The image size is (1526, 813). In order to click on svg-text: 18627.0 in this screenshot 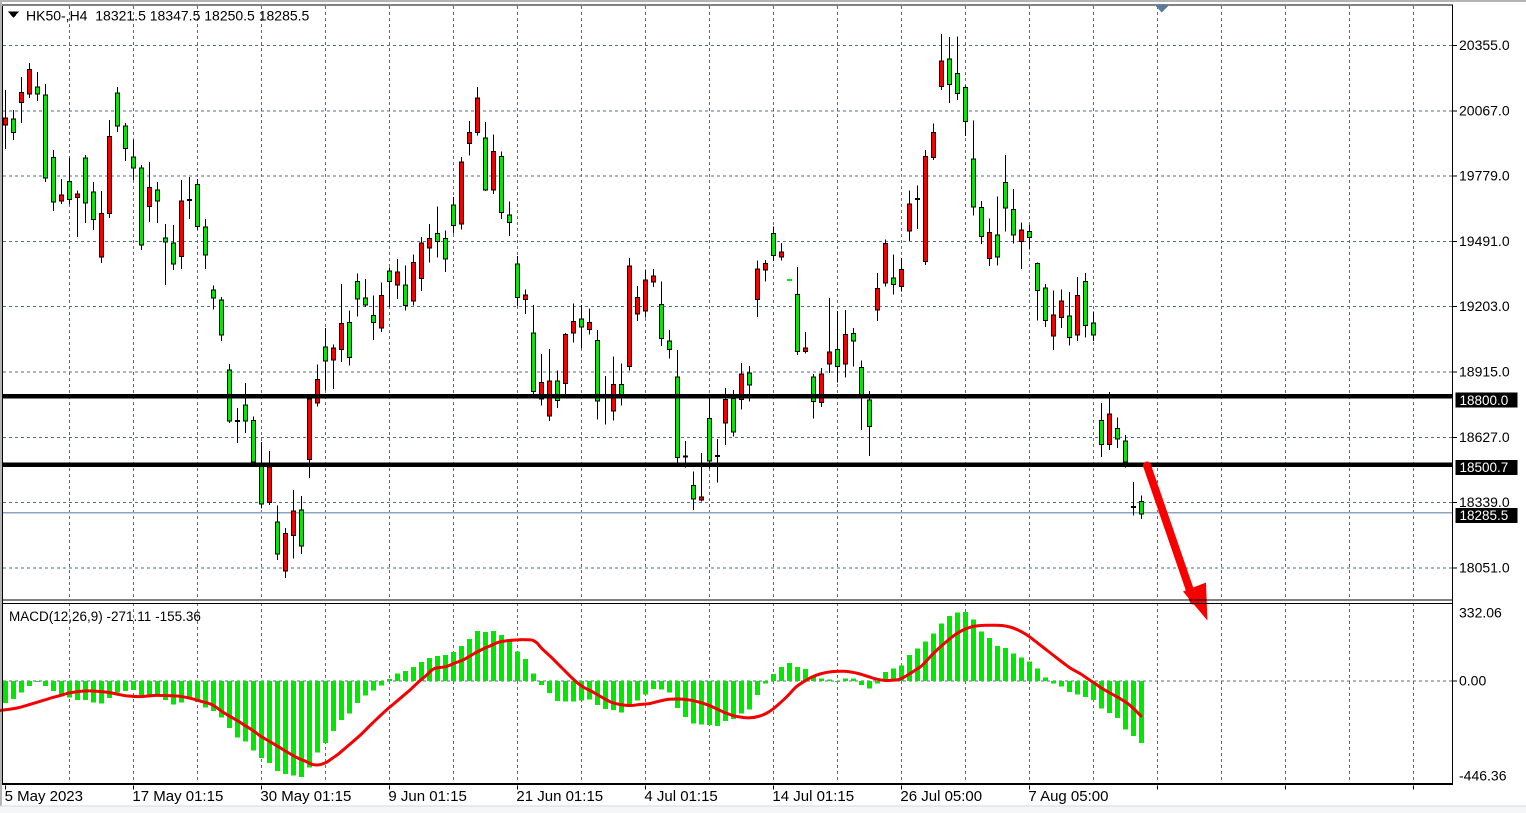, I will do `click(1484, 437)`.